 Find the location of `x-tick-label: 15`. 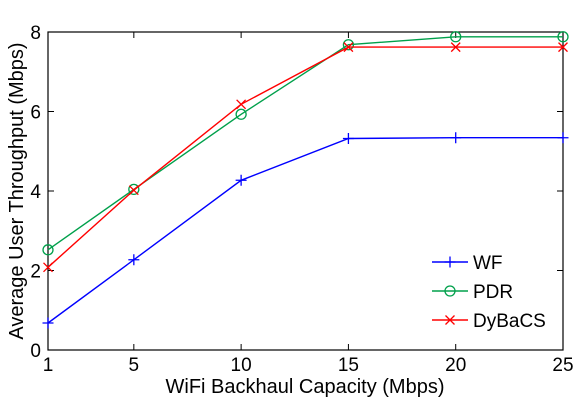

x-tick-label: 15 is located at coordinates (348, 365).